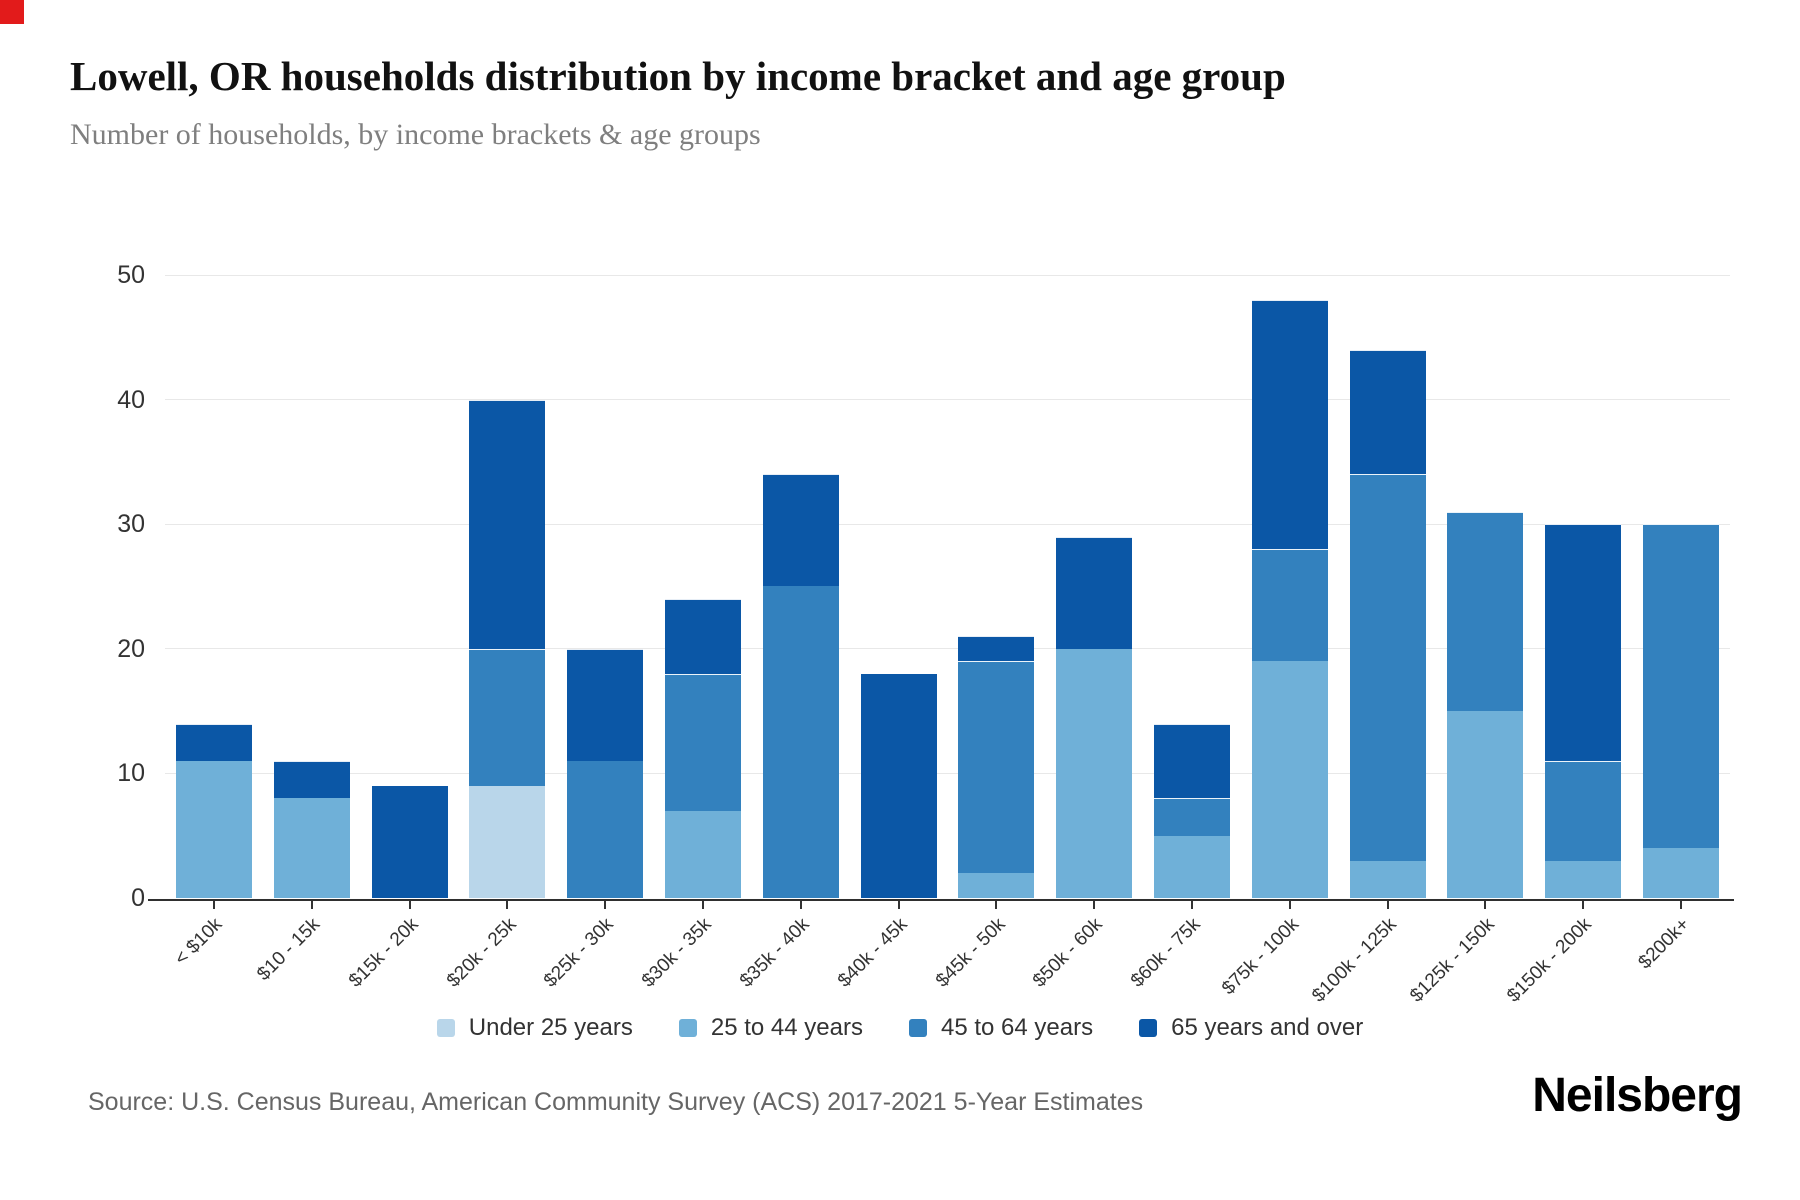  I want to click on bar-$75k - 100k, so click(1289, 598).